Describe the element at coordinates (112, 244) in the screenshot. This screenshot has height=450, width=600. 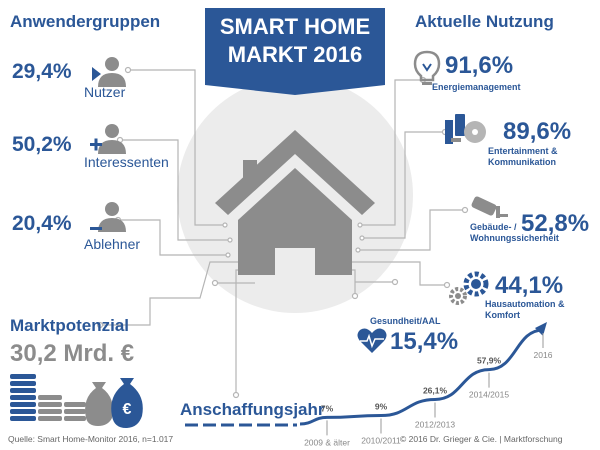
I see `user-group-label: Ablehner` at that location.